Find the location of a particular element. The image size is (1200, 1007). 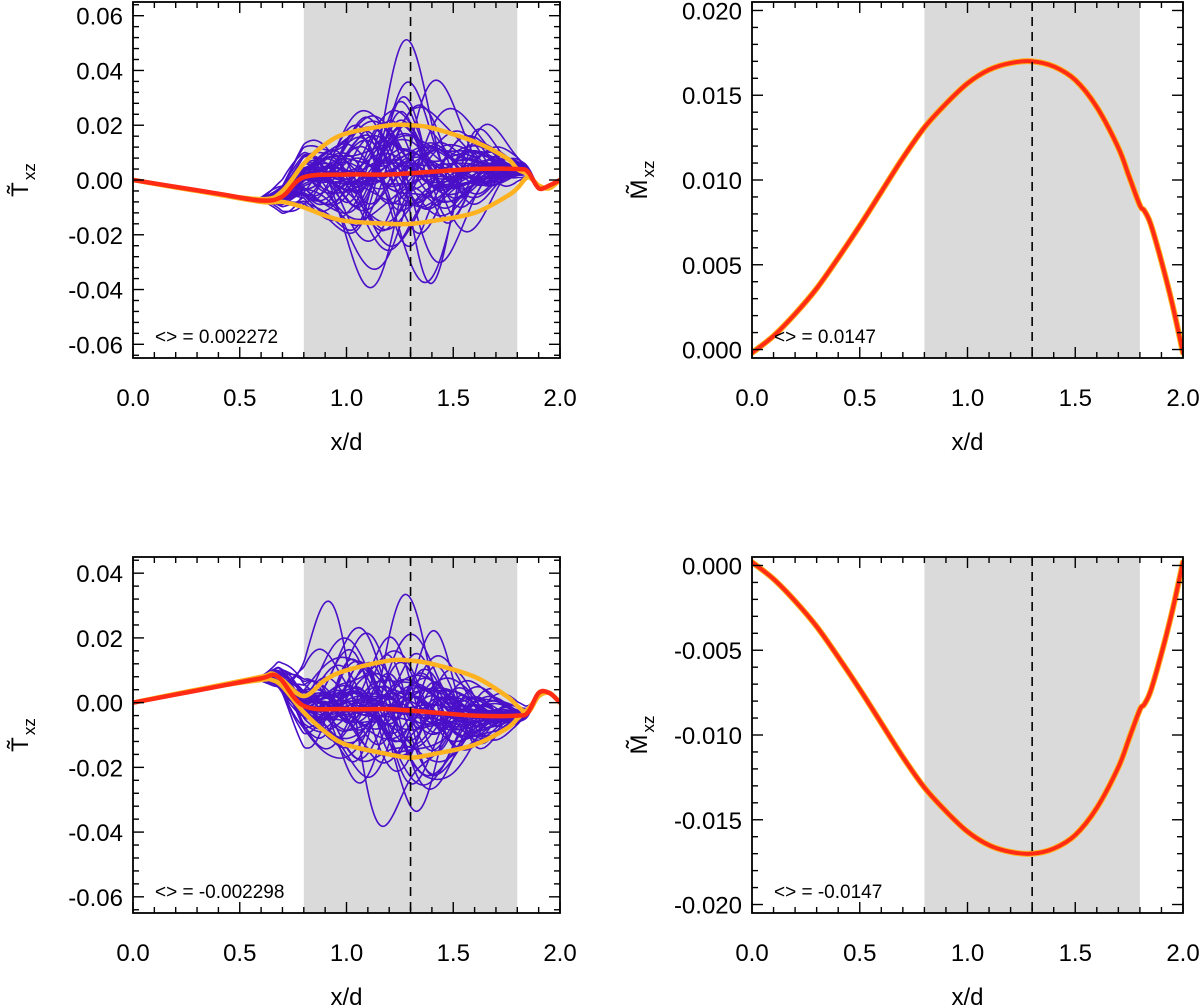

mean-value-annotation: <> = -0.0147 is located at coordinates (828, 892).